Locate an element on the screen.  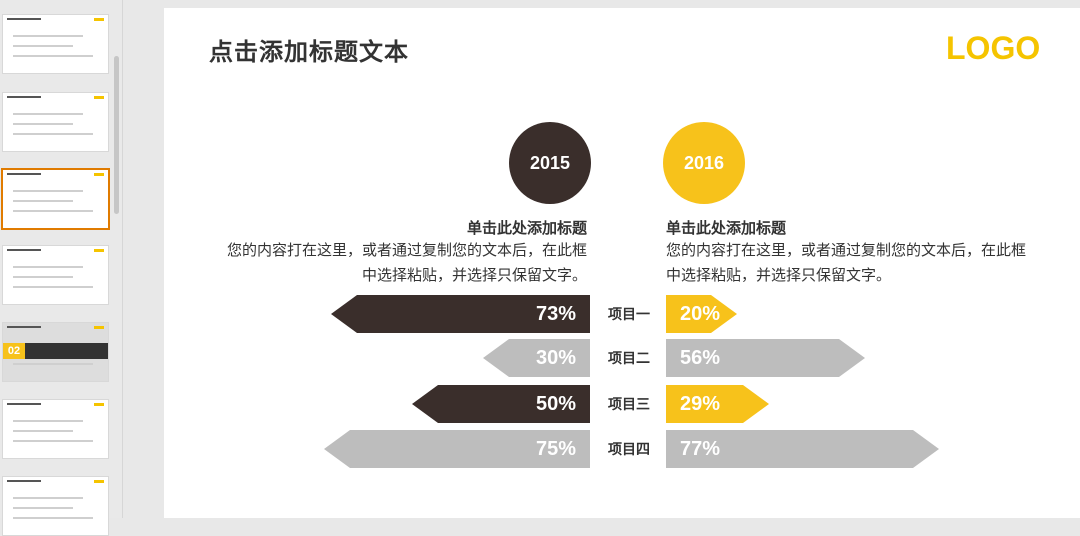
item-label: 项目四 is located at coordinates (629, 449).